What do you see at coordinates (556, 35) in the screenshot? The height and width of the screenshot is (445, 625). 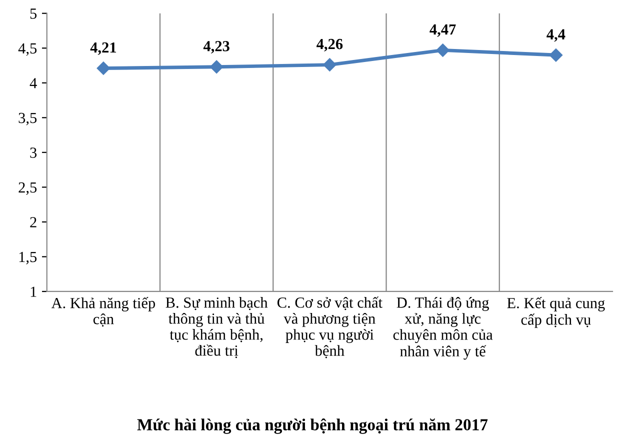 I see `data-label: 4,4` at bounding box center [556, 35].